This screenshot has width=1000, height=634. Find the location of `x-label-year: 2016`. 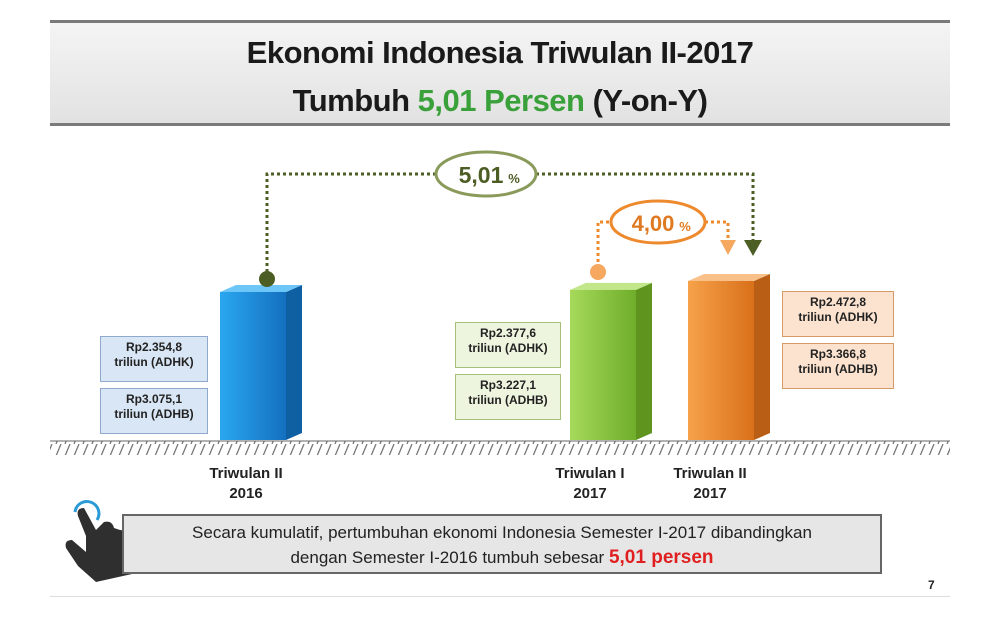

x-label-year: 2016 is located at coordinates (246, 493).